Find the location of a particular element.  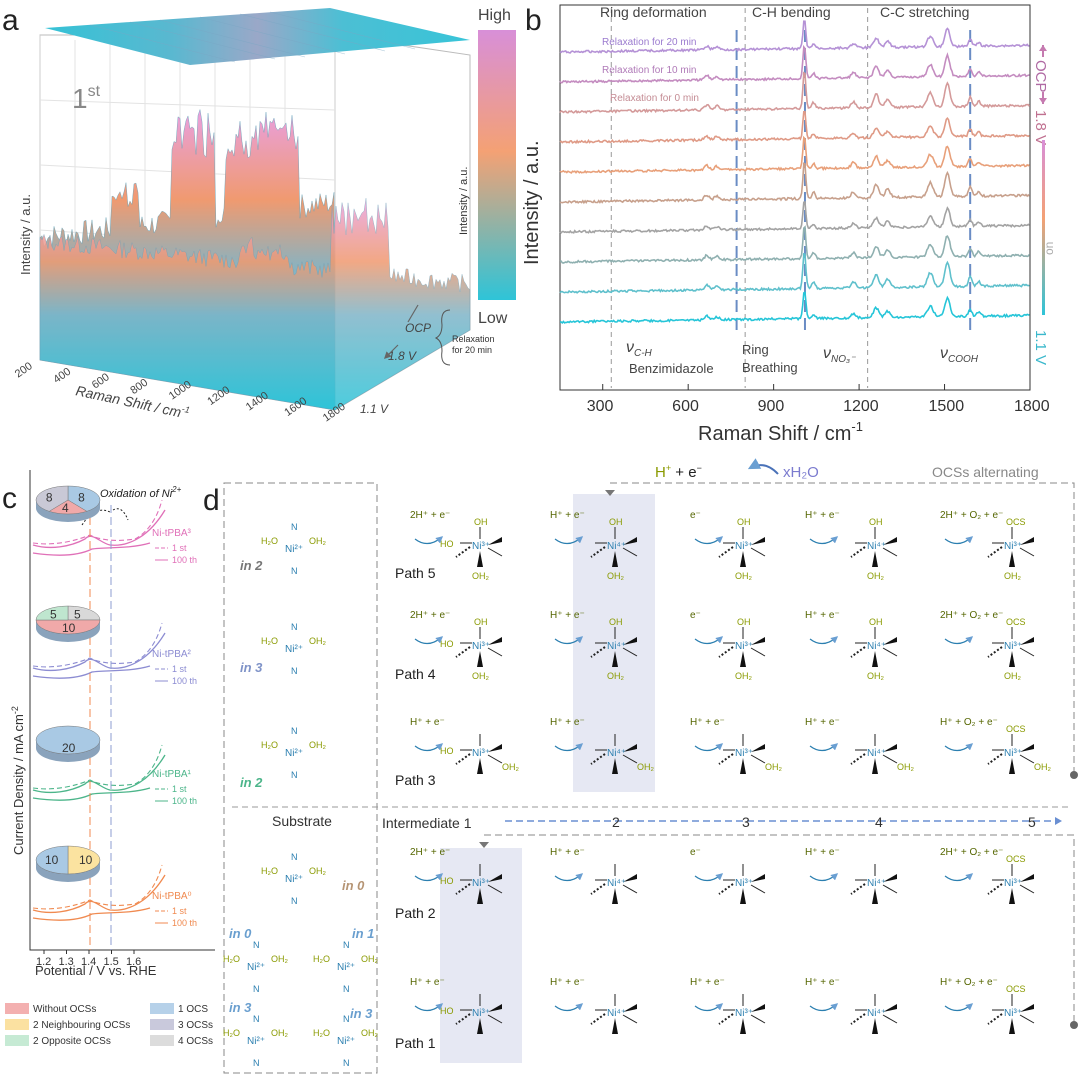

relax-label: Relaxation for 0 min is located at coordinates (654, 98).